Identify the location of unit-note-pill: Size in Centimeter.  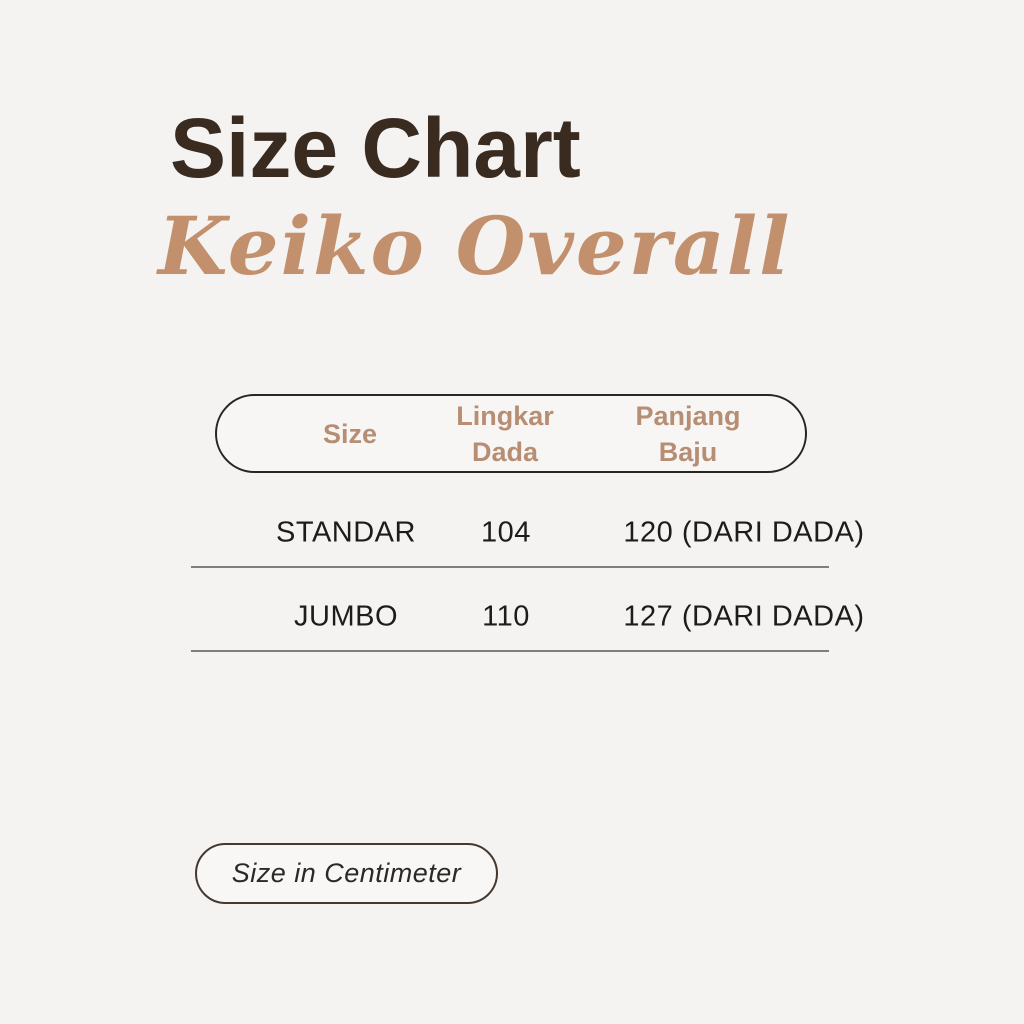
(346, 873).